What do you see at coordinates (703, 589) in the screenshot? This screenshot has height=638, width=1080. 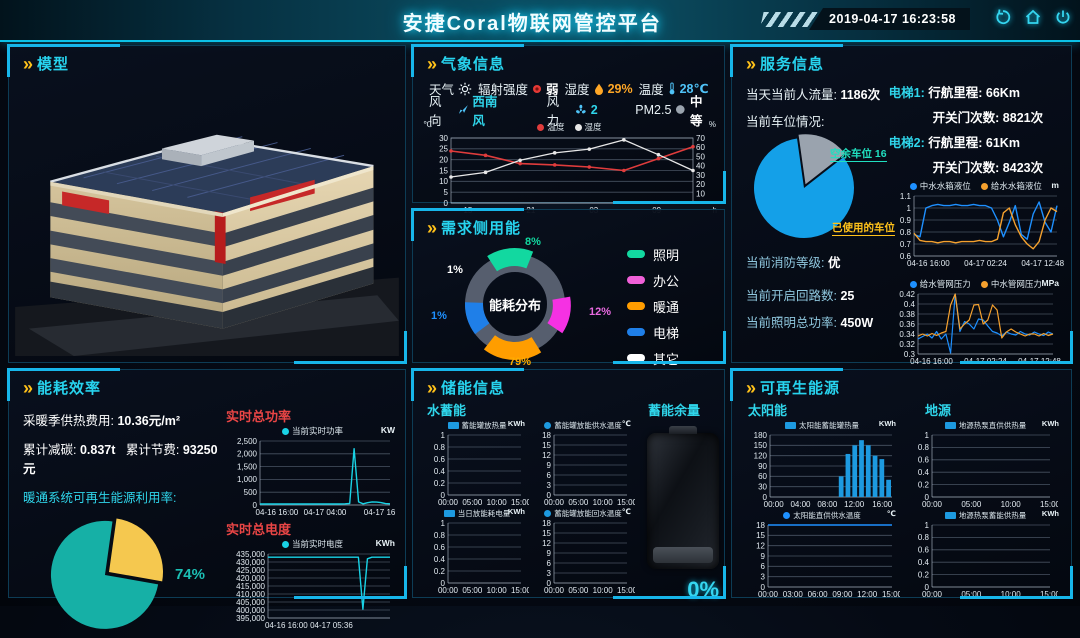 I see `battery-percent: 0%` at bounding box center [703, 589].